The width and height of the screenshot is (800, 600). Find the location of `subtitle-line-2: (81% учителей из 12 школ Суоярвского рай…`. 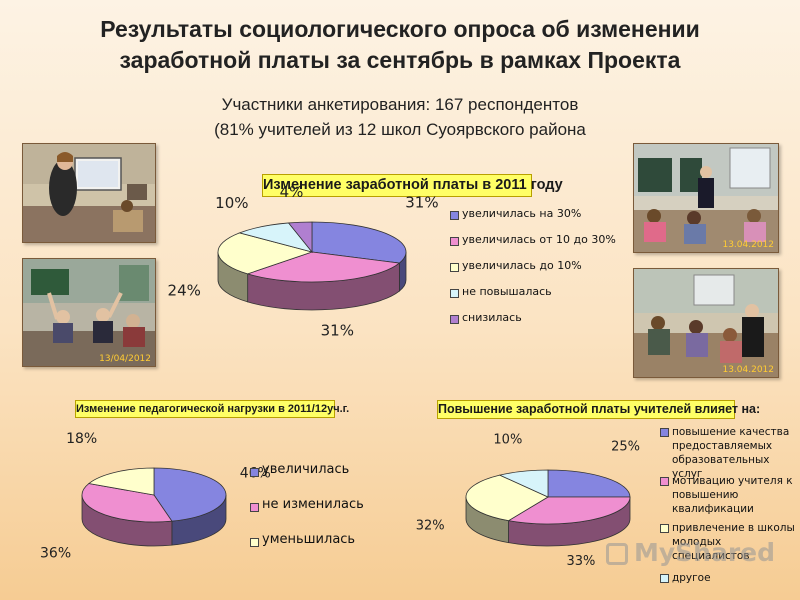

subtitle-line-2: (81% учителей из 12 школ Суоярвского рай… is located at coordinates (400, 129).